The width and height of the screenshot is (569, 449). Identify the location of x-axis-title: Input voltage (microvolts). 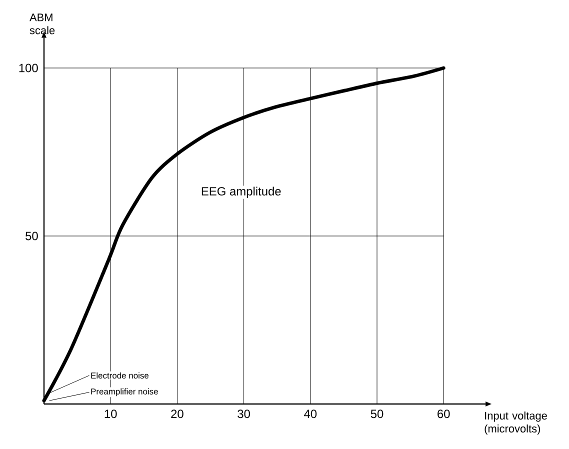
(515, 423).